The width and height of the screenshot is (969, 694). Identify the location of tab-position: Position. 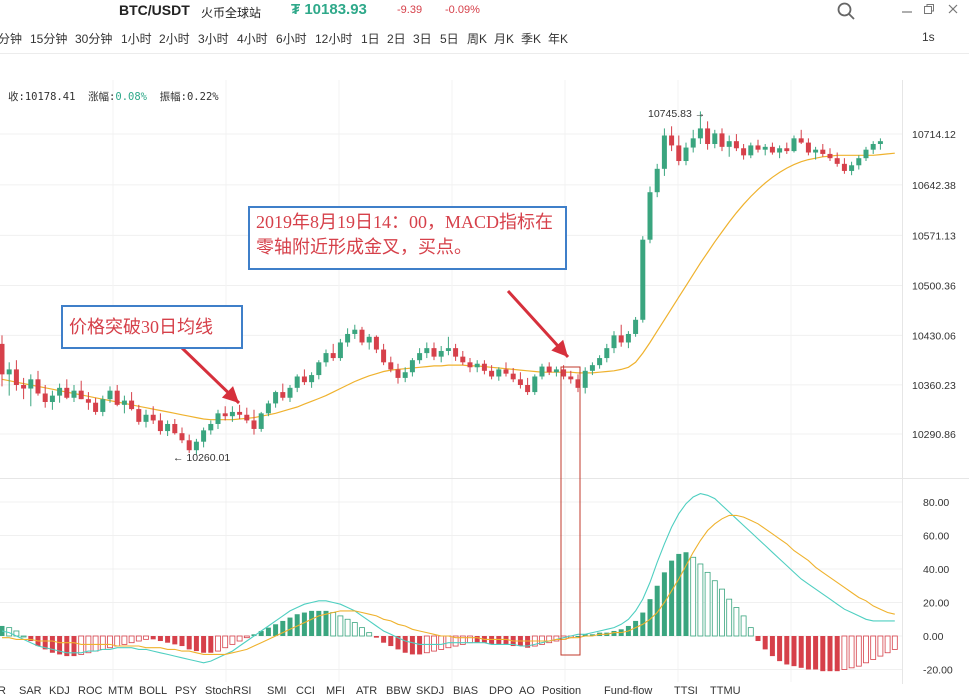
(562, 689).